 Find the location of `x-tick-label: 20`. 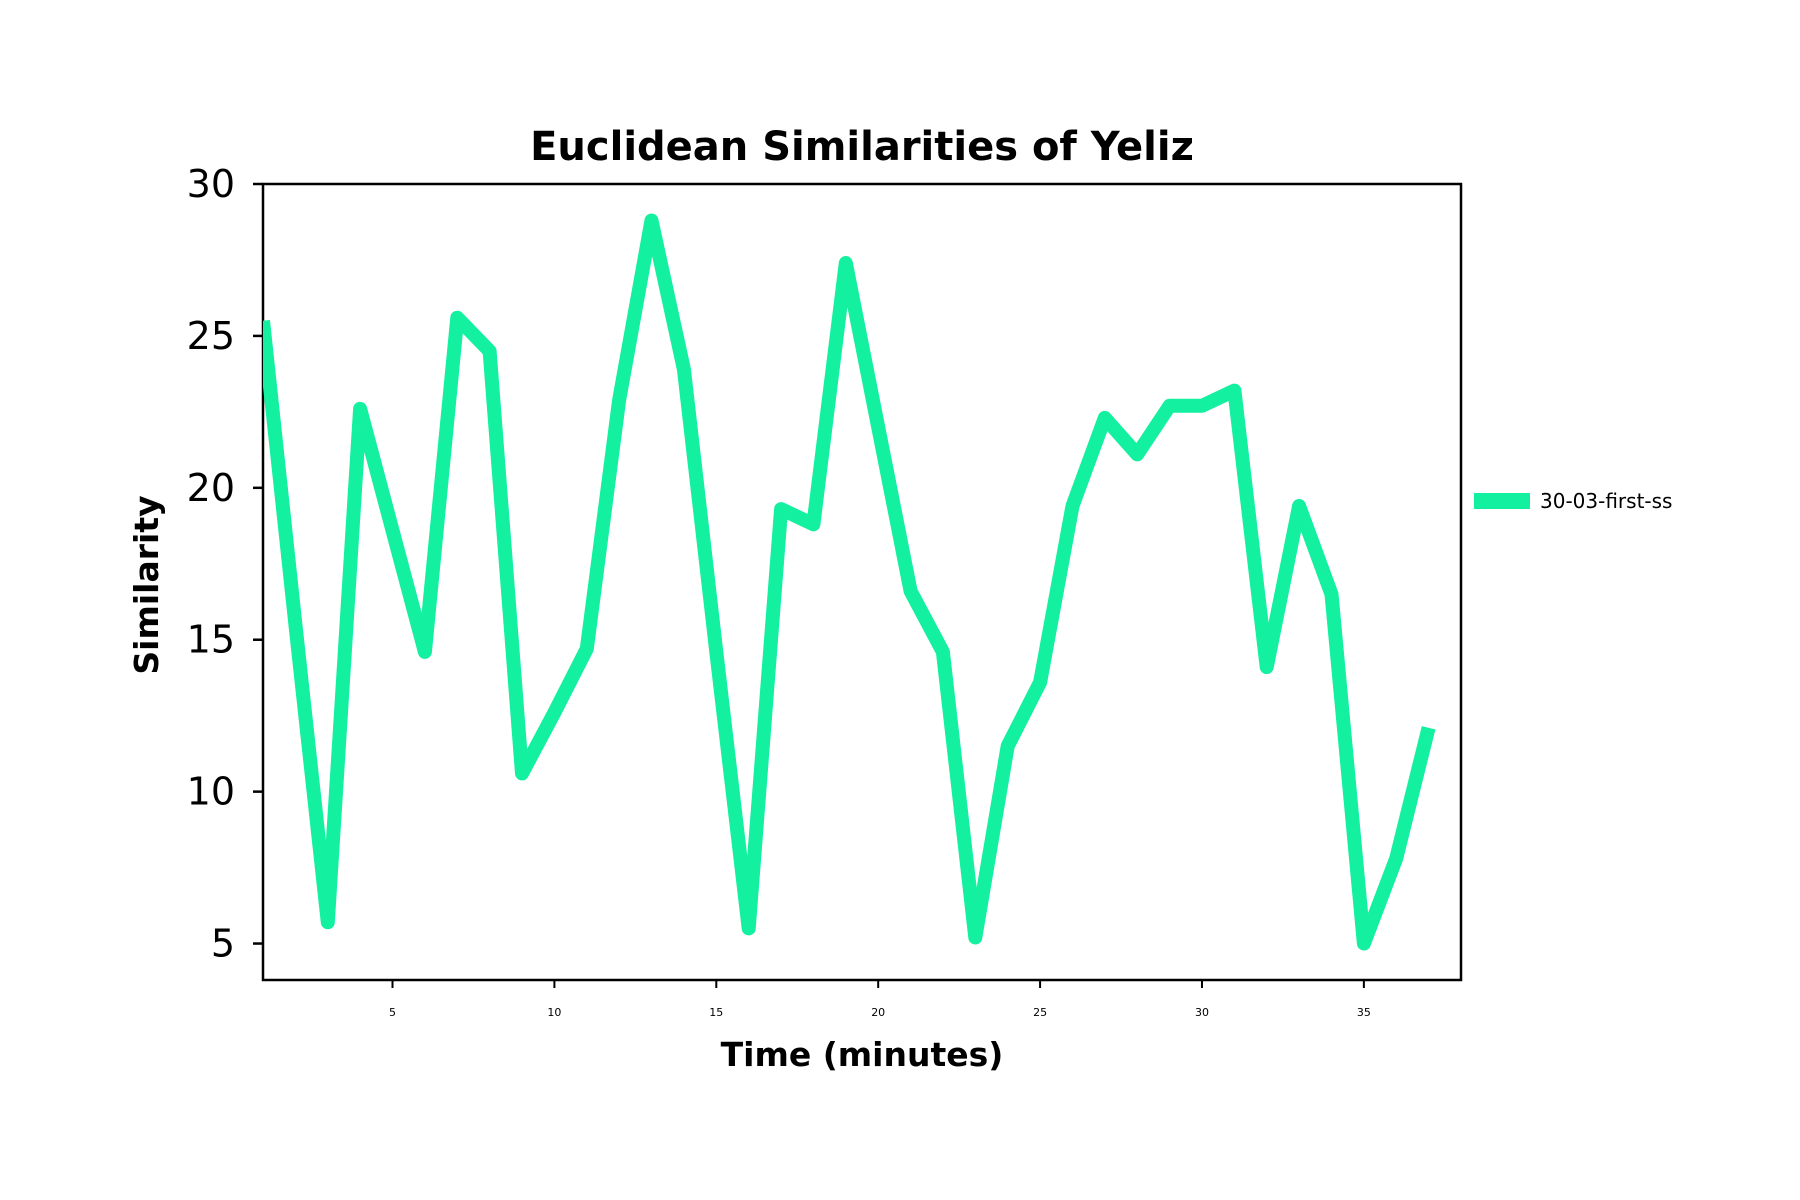

x-tick-label: 20 is located at coordinates (878, 1012).